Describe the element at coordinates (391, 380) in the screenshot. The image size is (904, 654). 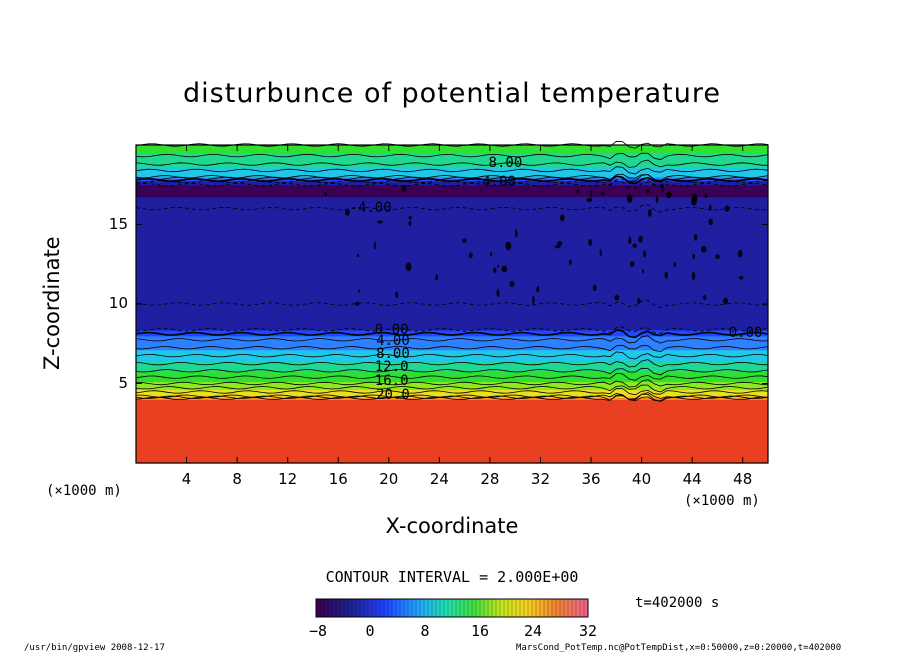
I see `contour-label: 16.0` at that location.